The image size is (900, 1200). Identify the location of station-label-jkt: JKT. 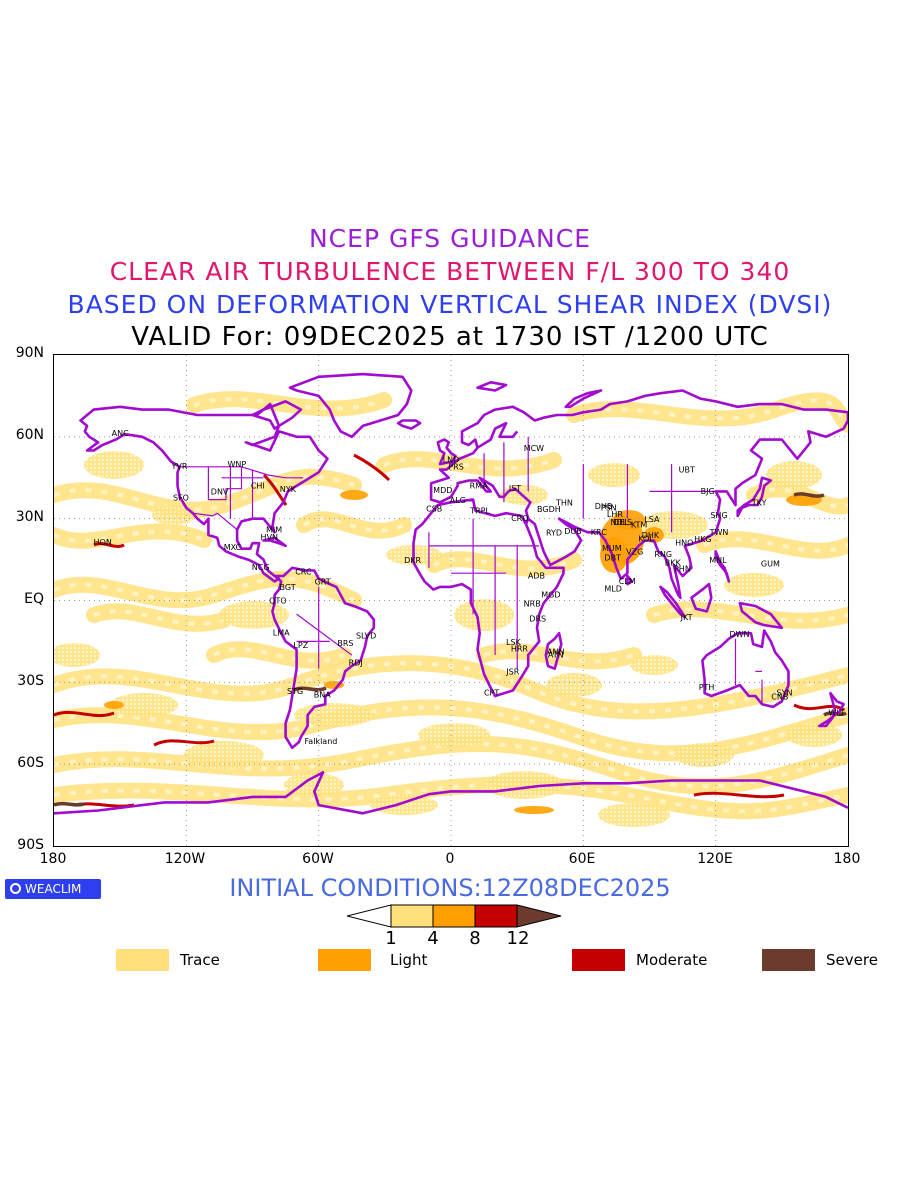
(686, 617).